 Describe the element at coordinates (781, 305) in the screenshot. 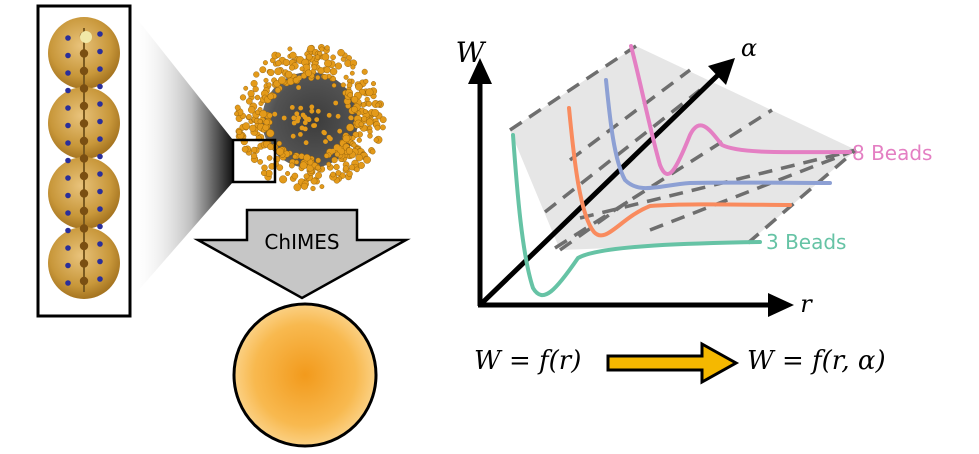

I see `x-axis-arrowhead` at that location.